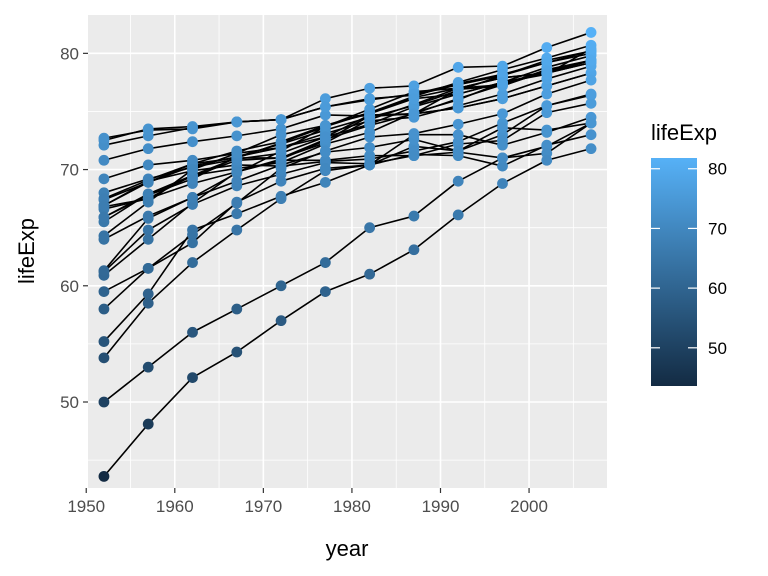 This screenshot has height=576, width=768. Describe the element at coordinates (352, 506) in the screenshot. I see `x-tick-label: 1980` at that location.